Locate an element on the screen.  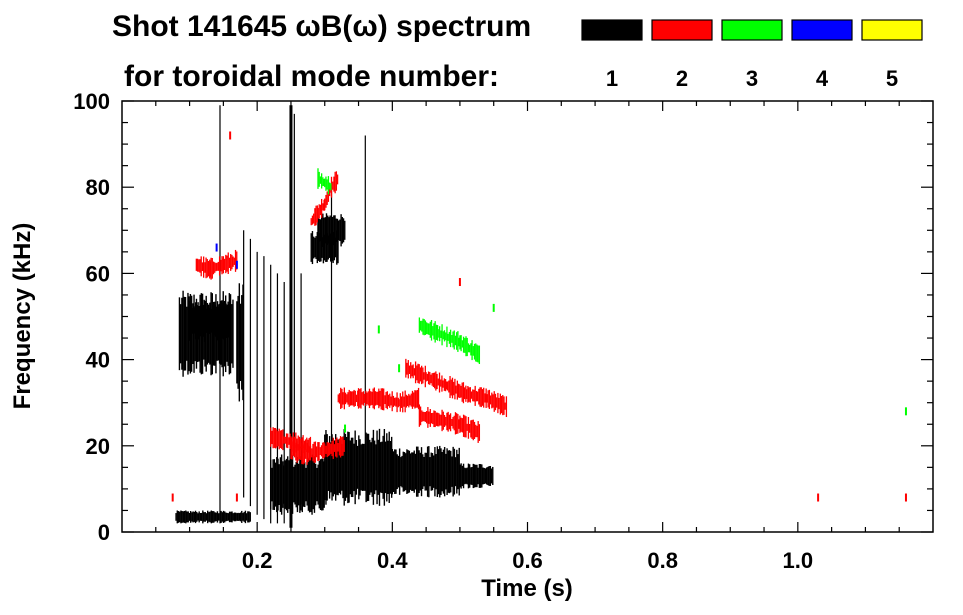
x-tick-label: 0.2 is located at coordinates (257, 560).